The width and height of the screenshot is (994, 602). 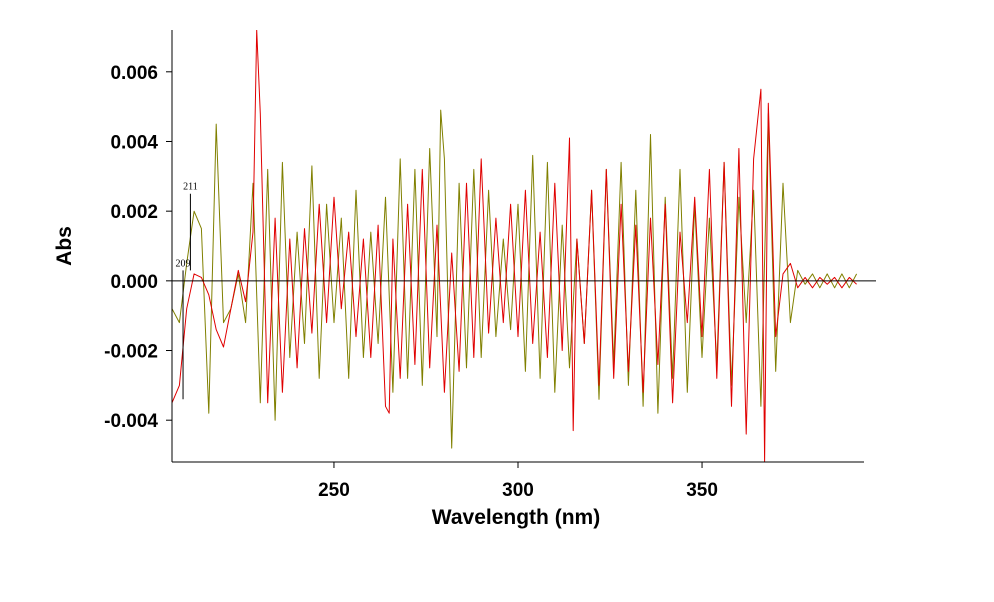 I want to click on x-axis-title: Wavelength (nm), so click(x=516, y=517).